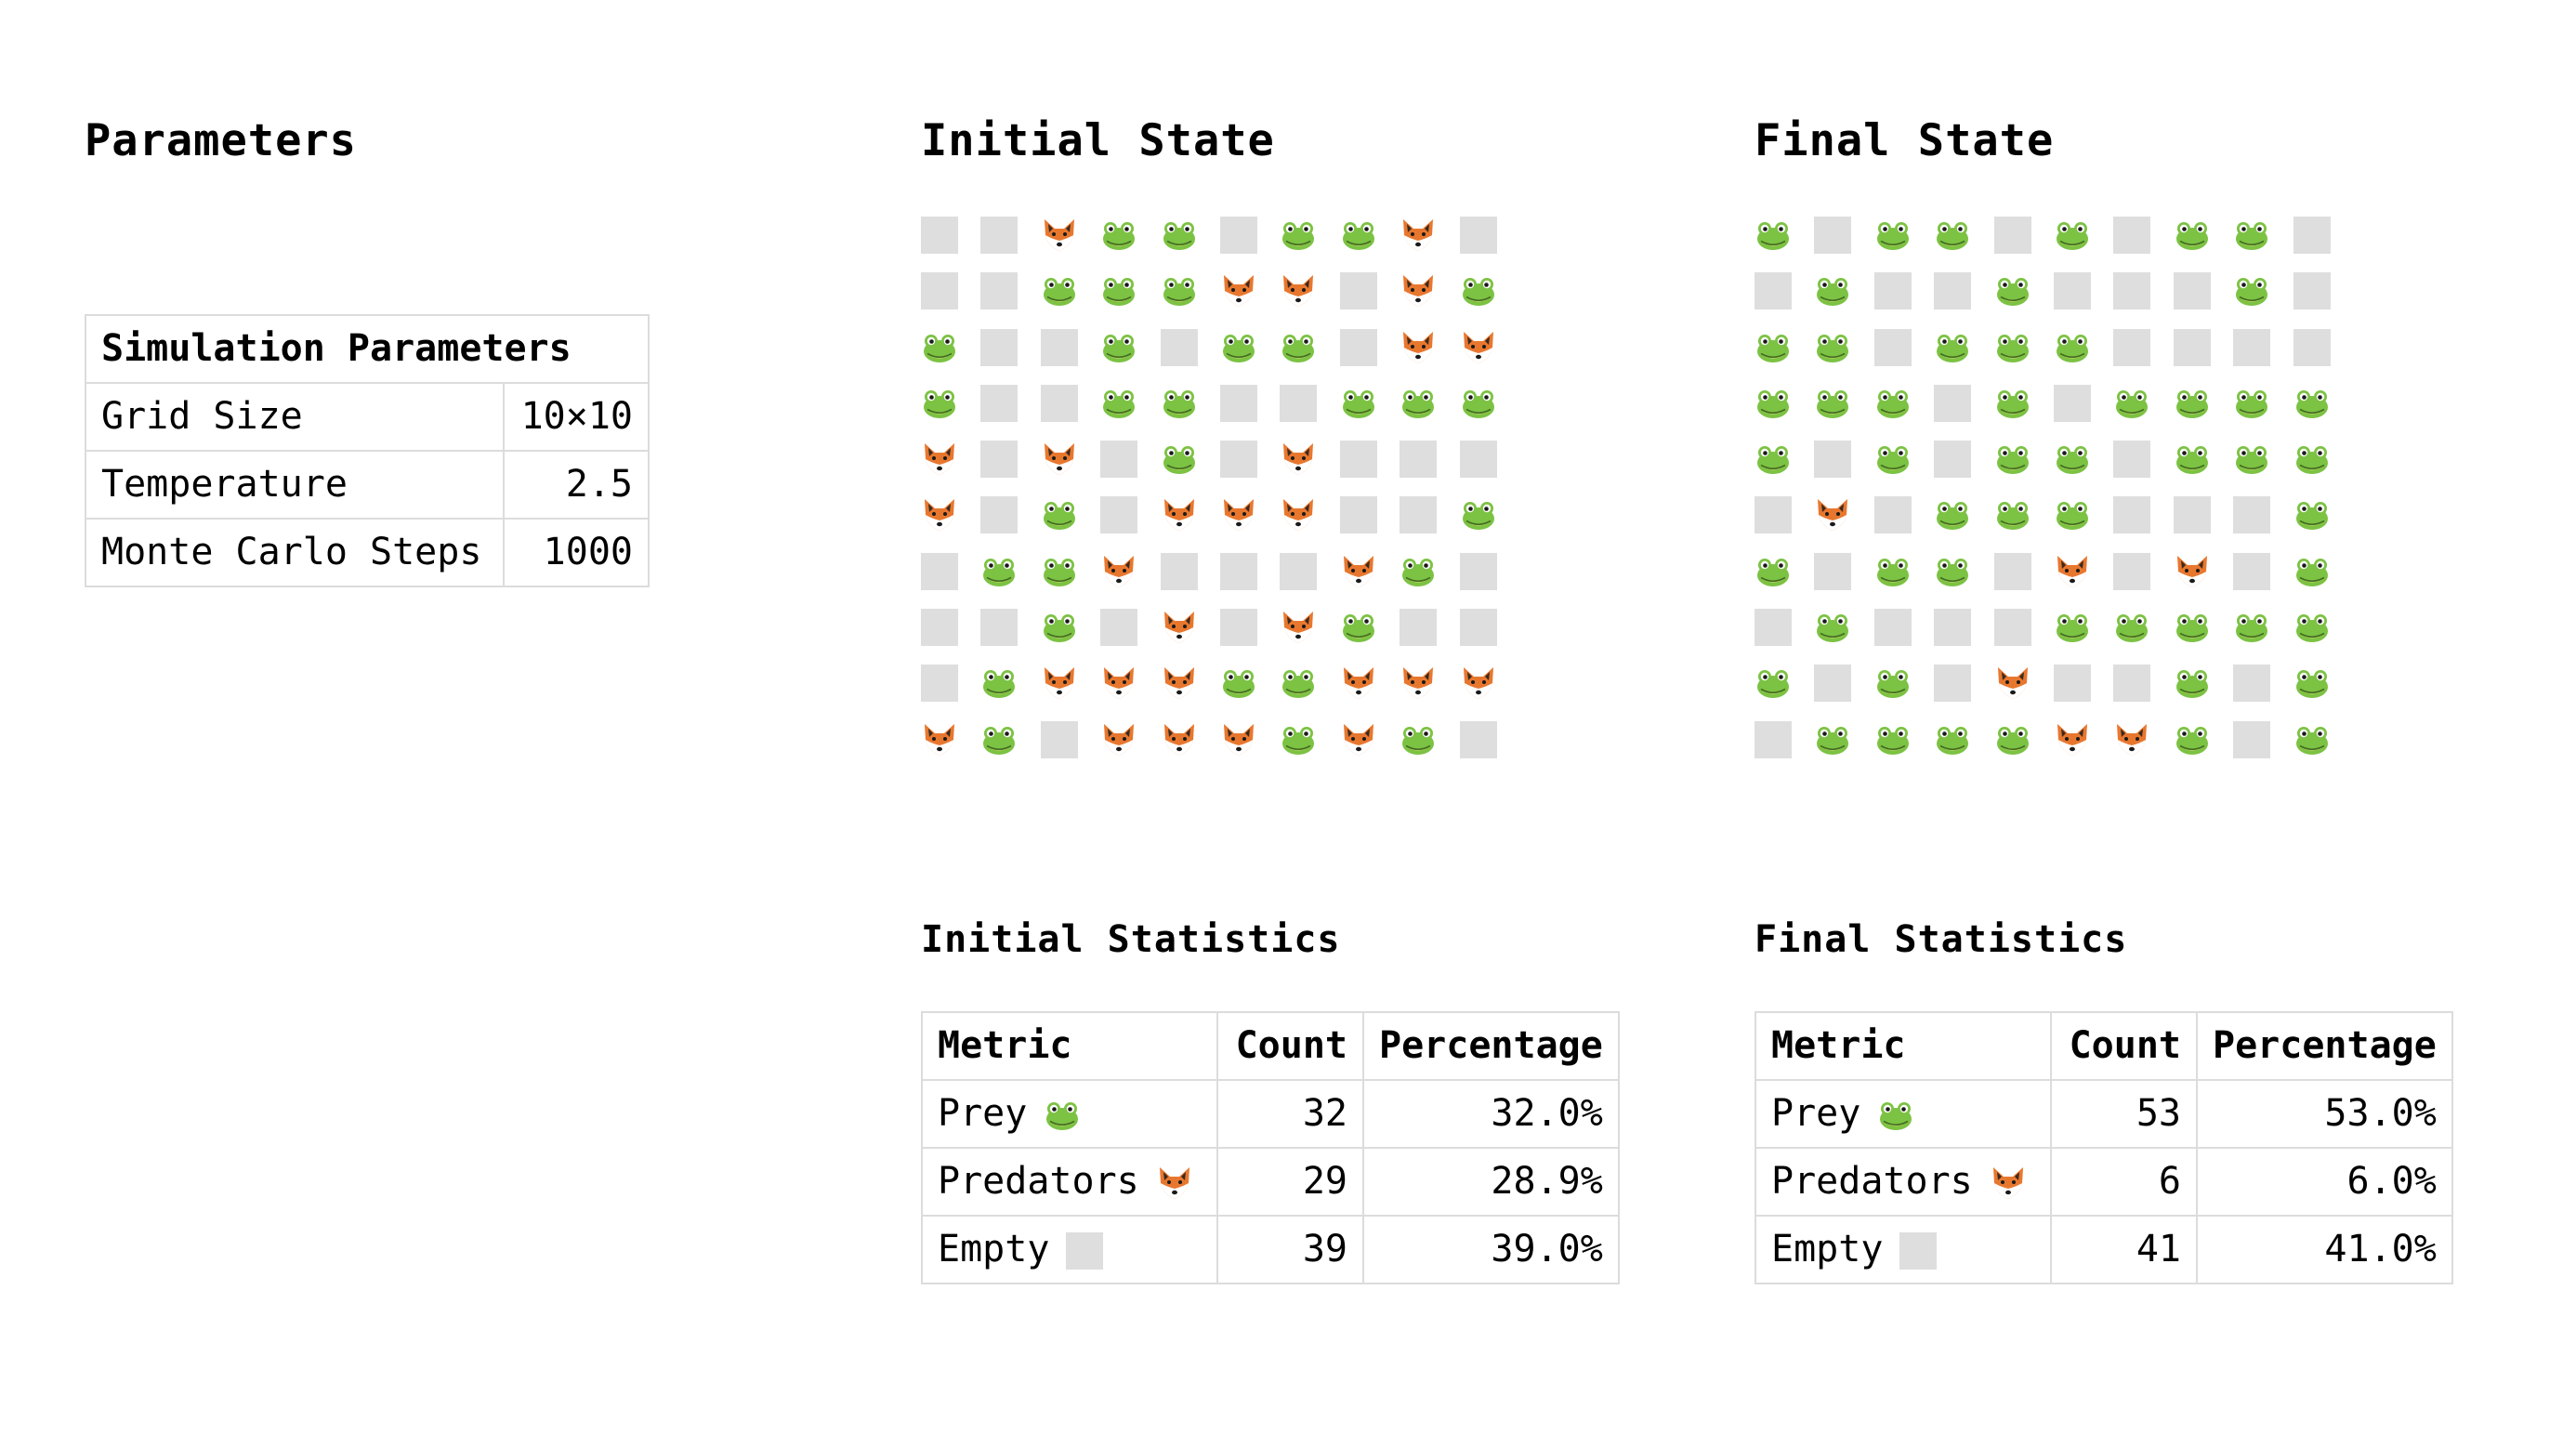 This screenshot has height=1435, width=2576. What do you see at coordinates (1270, 1046) in the screenshot?
I see `table-header-row: Metric Count Percentage` at bounding box center [1270, 1046].